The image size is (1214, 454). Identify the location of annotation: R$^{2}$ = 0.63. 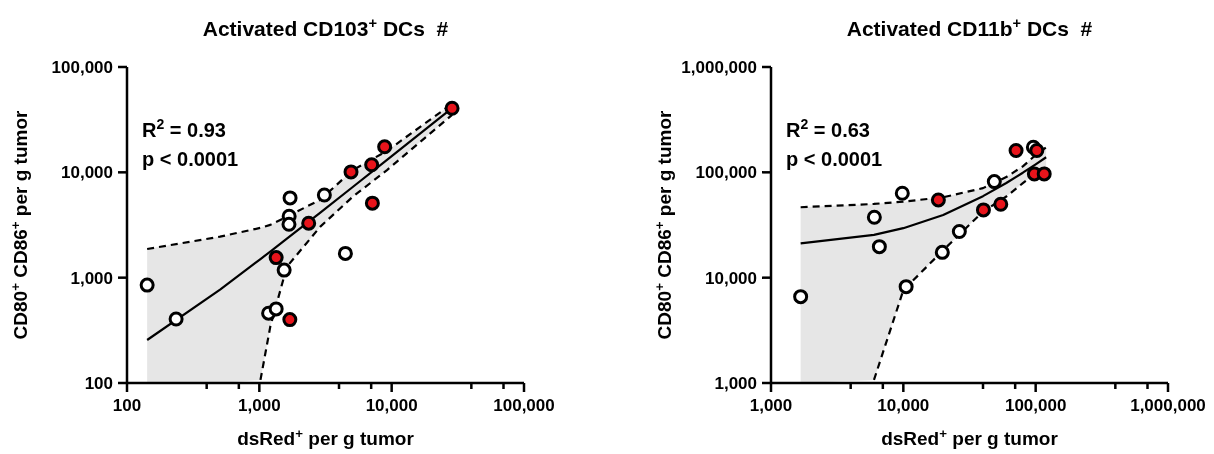
(828, 128).